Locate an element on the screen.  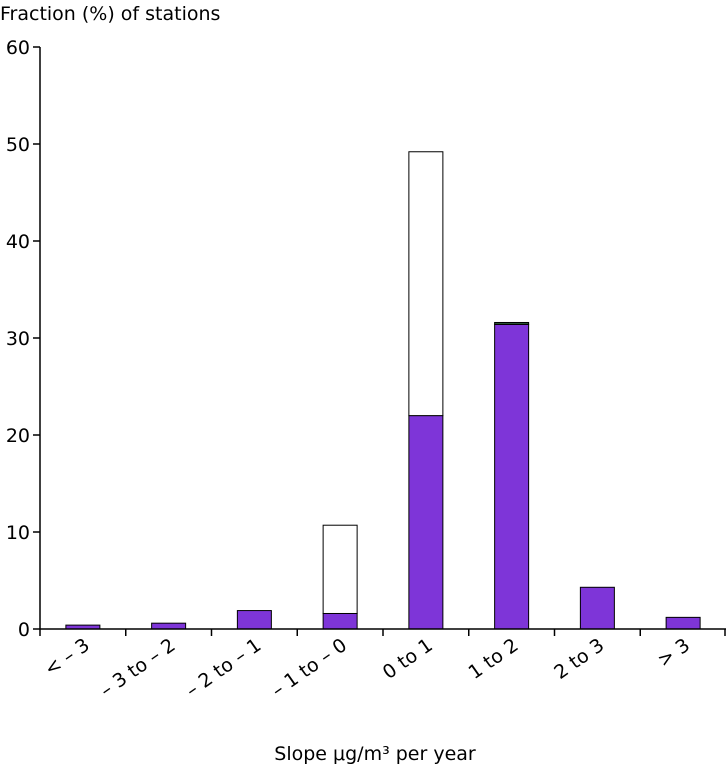
y-tick-label: 20 is located at coordinates (18, 436).